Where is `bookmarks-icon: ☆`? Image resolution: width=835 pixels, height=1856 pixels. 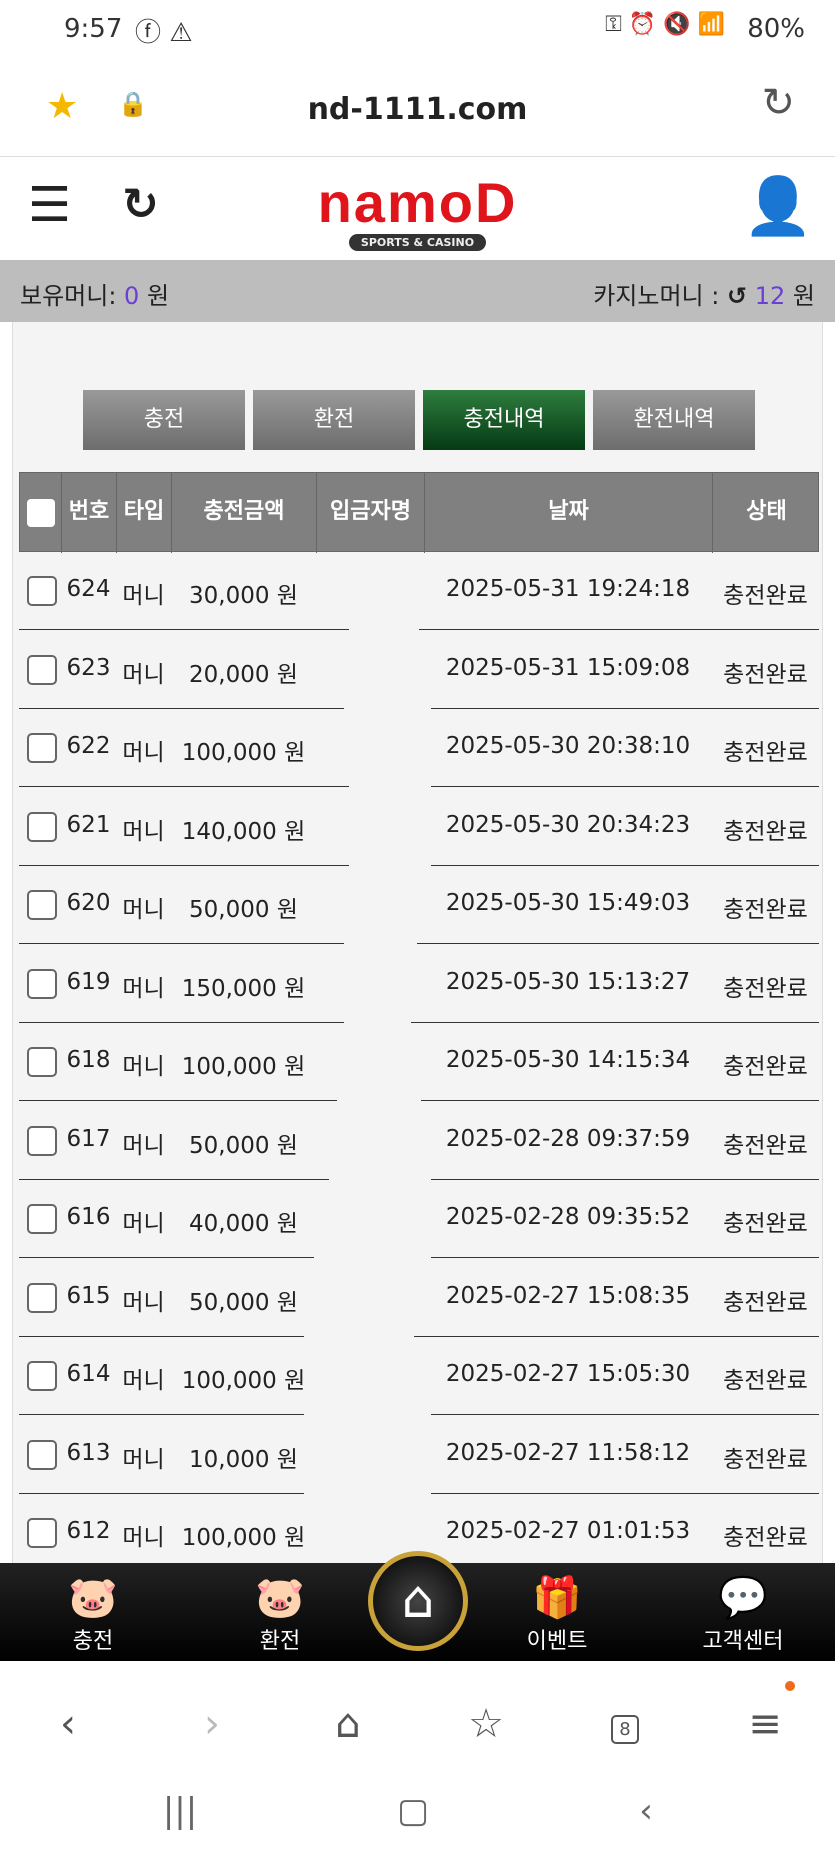 bookmarks-icon: ☆ is located at coordinates (486, 1724).